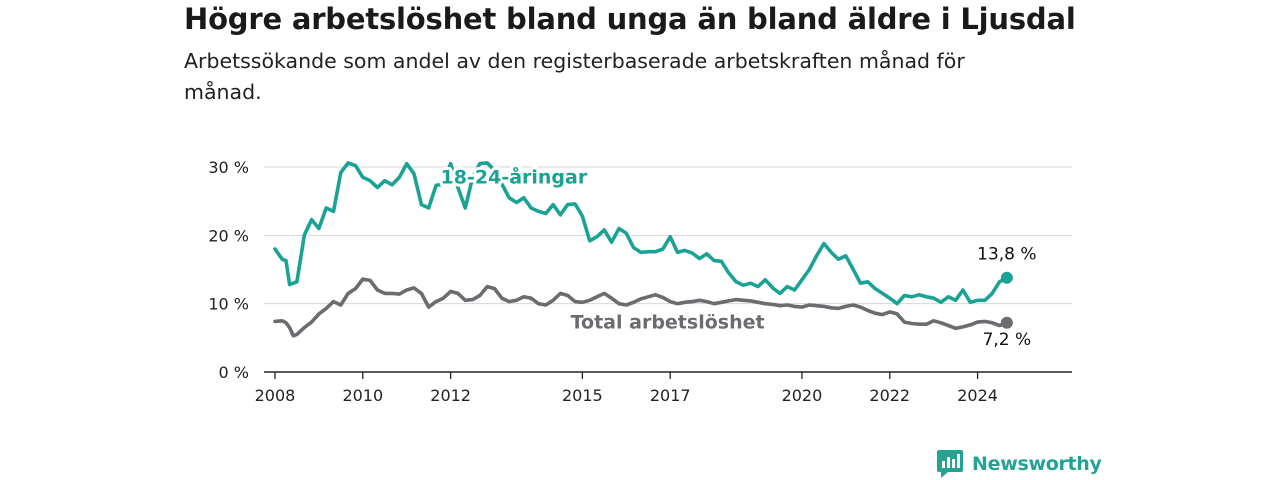  I want to click on x-tick-label: 2017, so click(670, 395).